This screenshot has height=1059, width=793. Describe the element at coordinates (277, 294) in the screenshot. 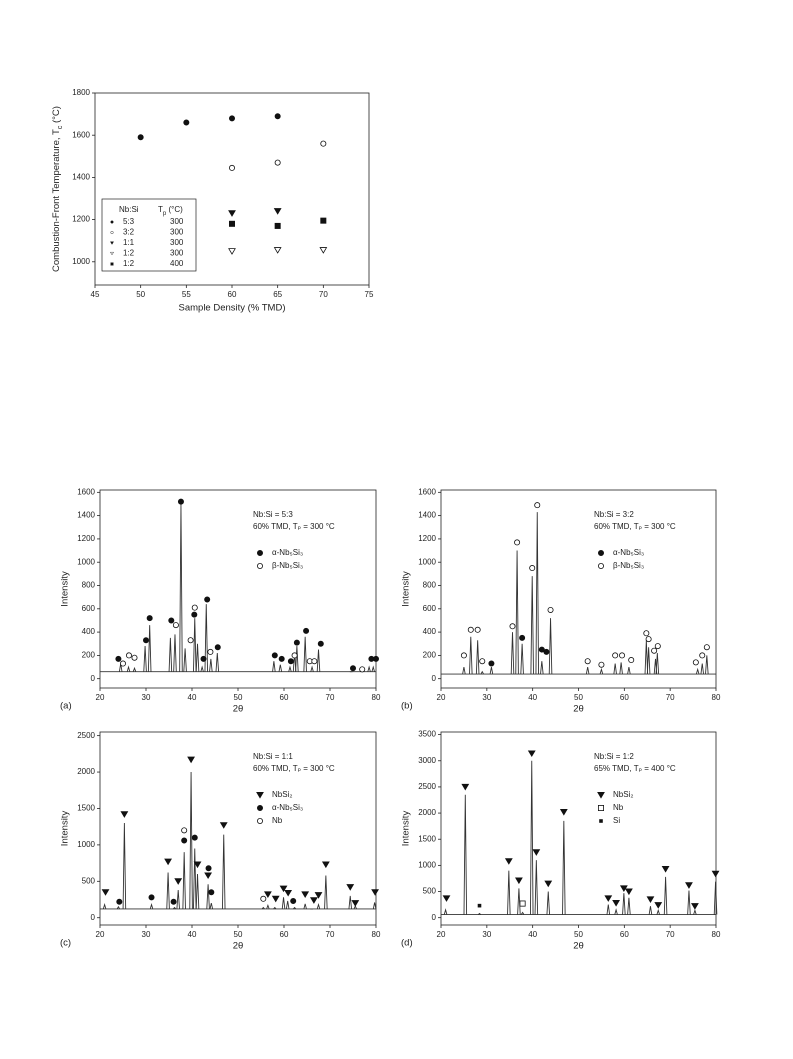

I see `x-tick-label: 65` at that location.